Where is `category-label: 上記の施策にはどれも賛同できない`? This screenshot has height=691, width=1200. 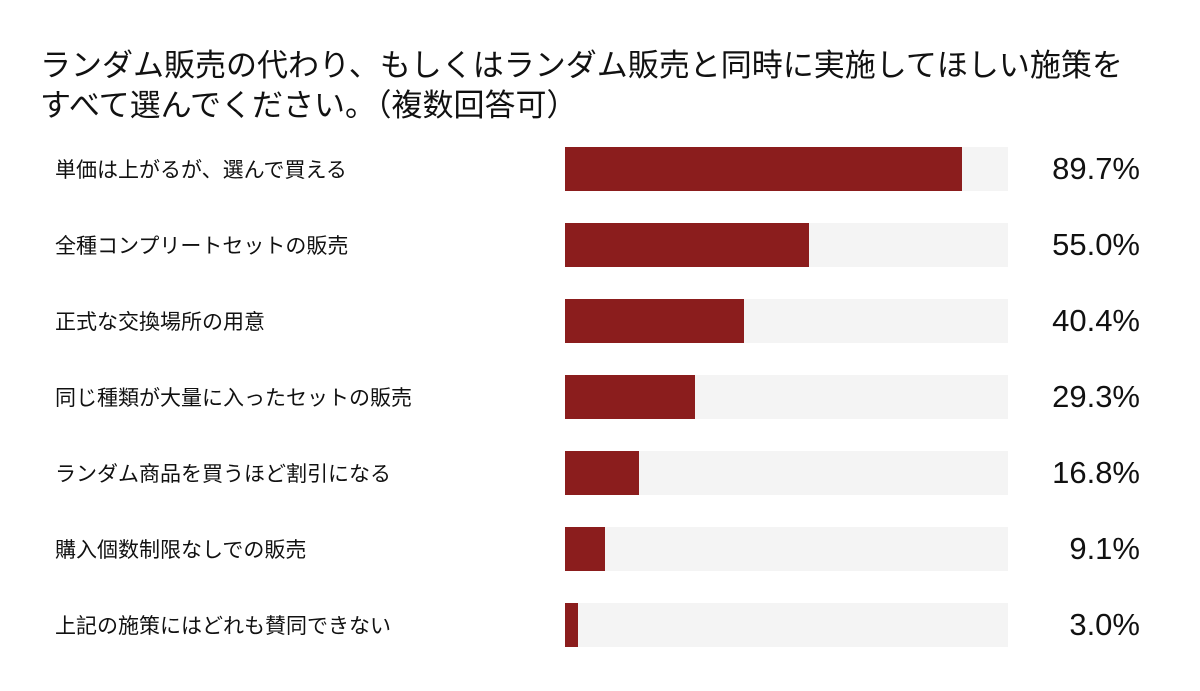
category-label: 上記の施策にはどれも賛同できない is located at coordinates (223, 626).